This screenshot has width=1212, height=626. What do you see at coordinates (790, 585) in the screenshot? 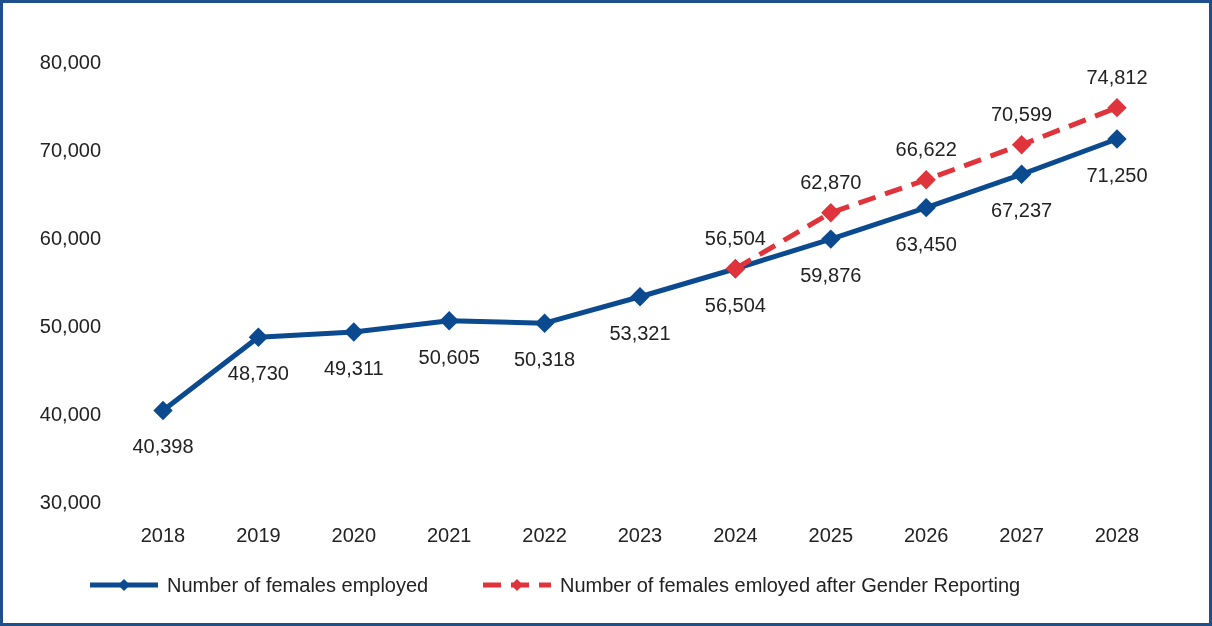
I see `legend-label: Number of females emloyed after Gender Reporting` at bounding box center [790, 585].